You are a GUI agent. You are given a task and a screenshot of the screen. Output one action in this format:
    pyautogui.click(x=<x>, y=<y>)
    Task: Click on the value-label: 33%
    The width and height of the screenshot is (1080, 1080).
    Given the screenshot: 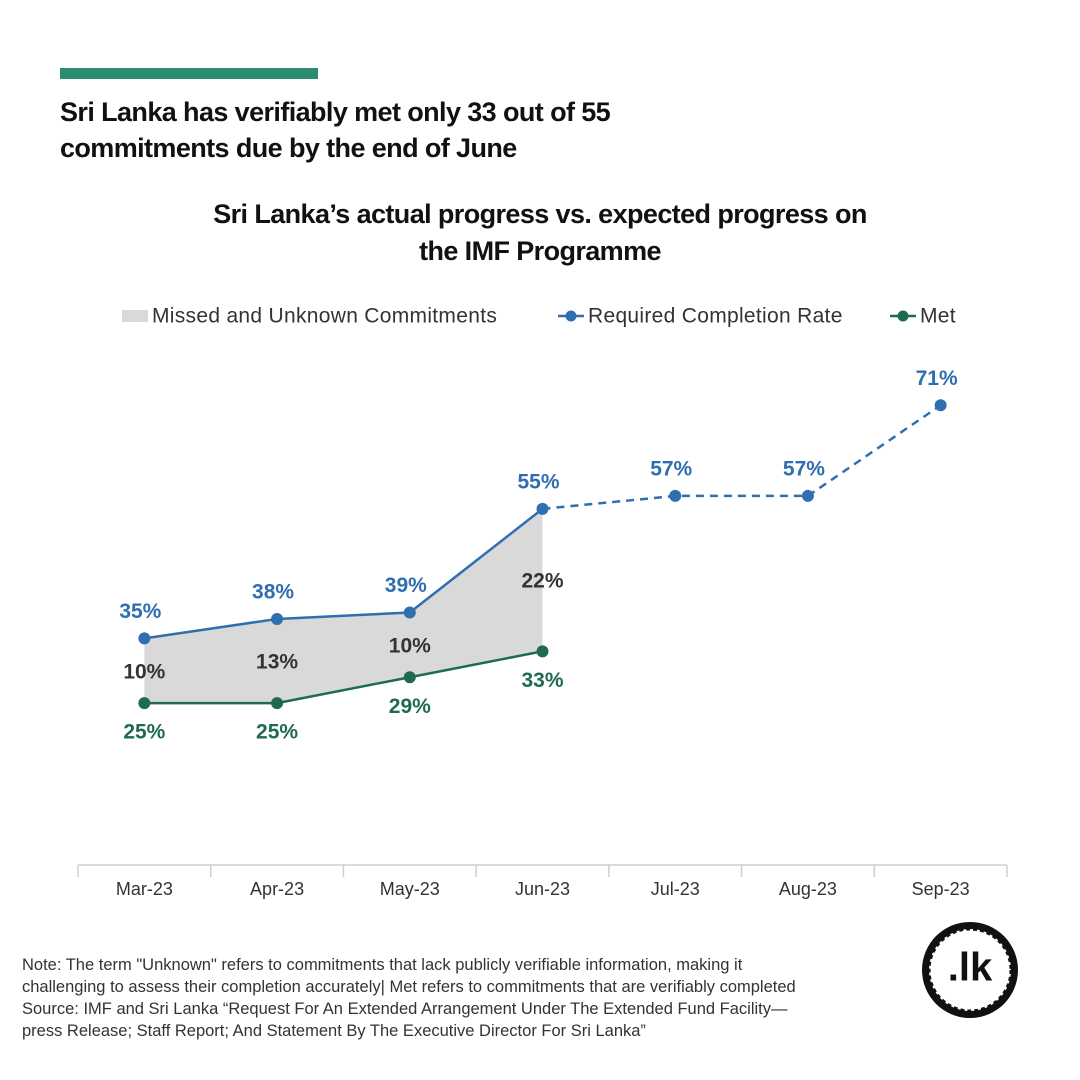 What is the action you would take?
    pyautogui.click(x=542, y=680)
    